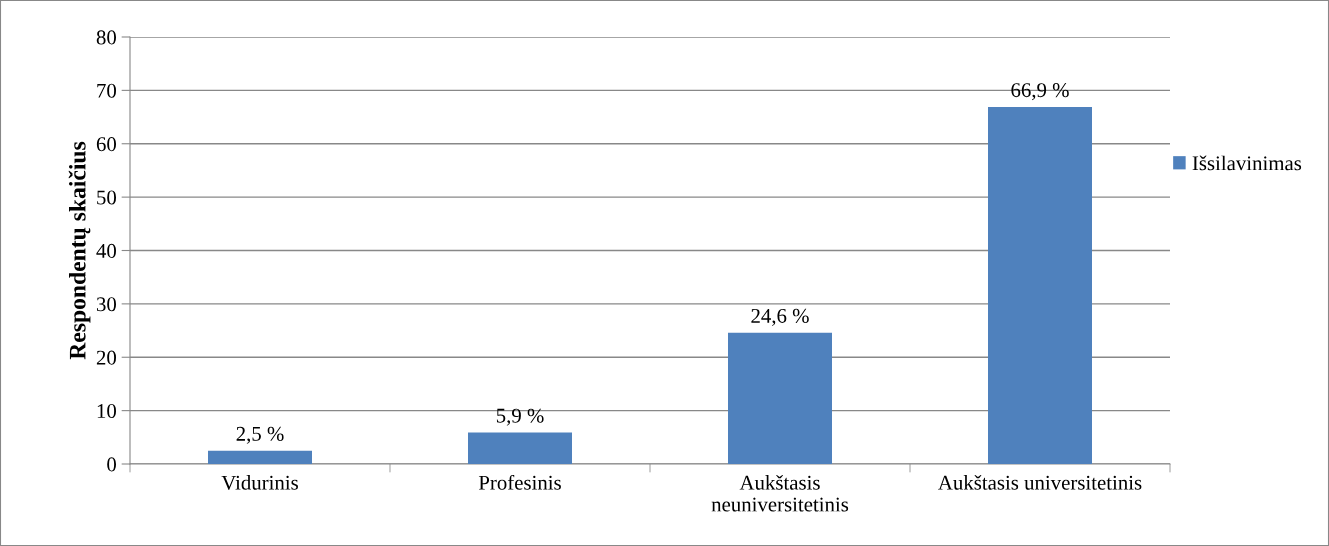 This screenshot has height=546, width=1329. I want to click on x-tick-label: Aukštasis neuniversitetinis, so click(780, 493).